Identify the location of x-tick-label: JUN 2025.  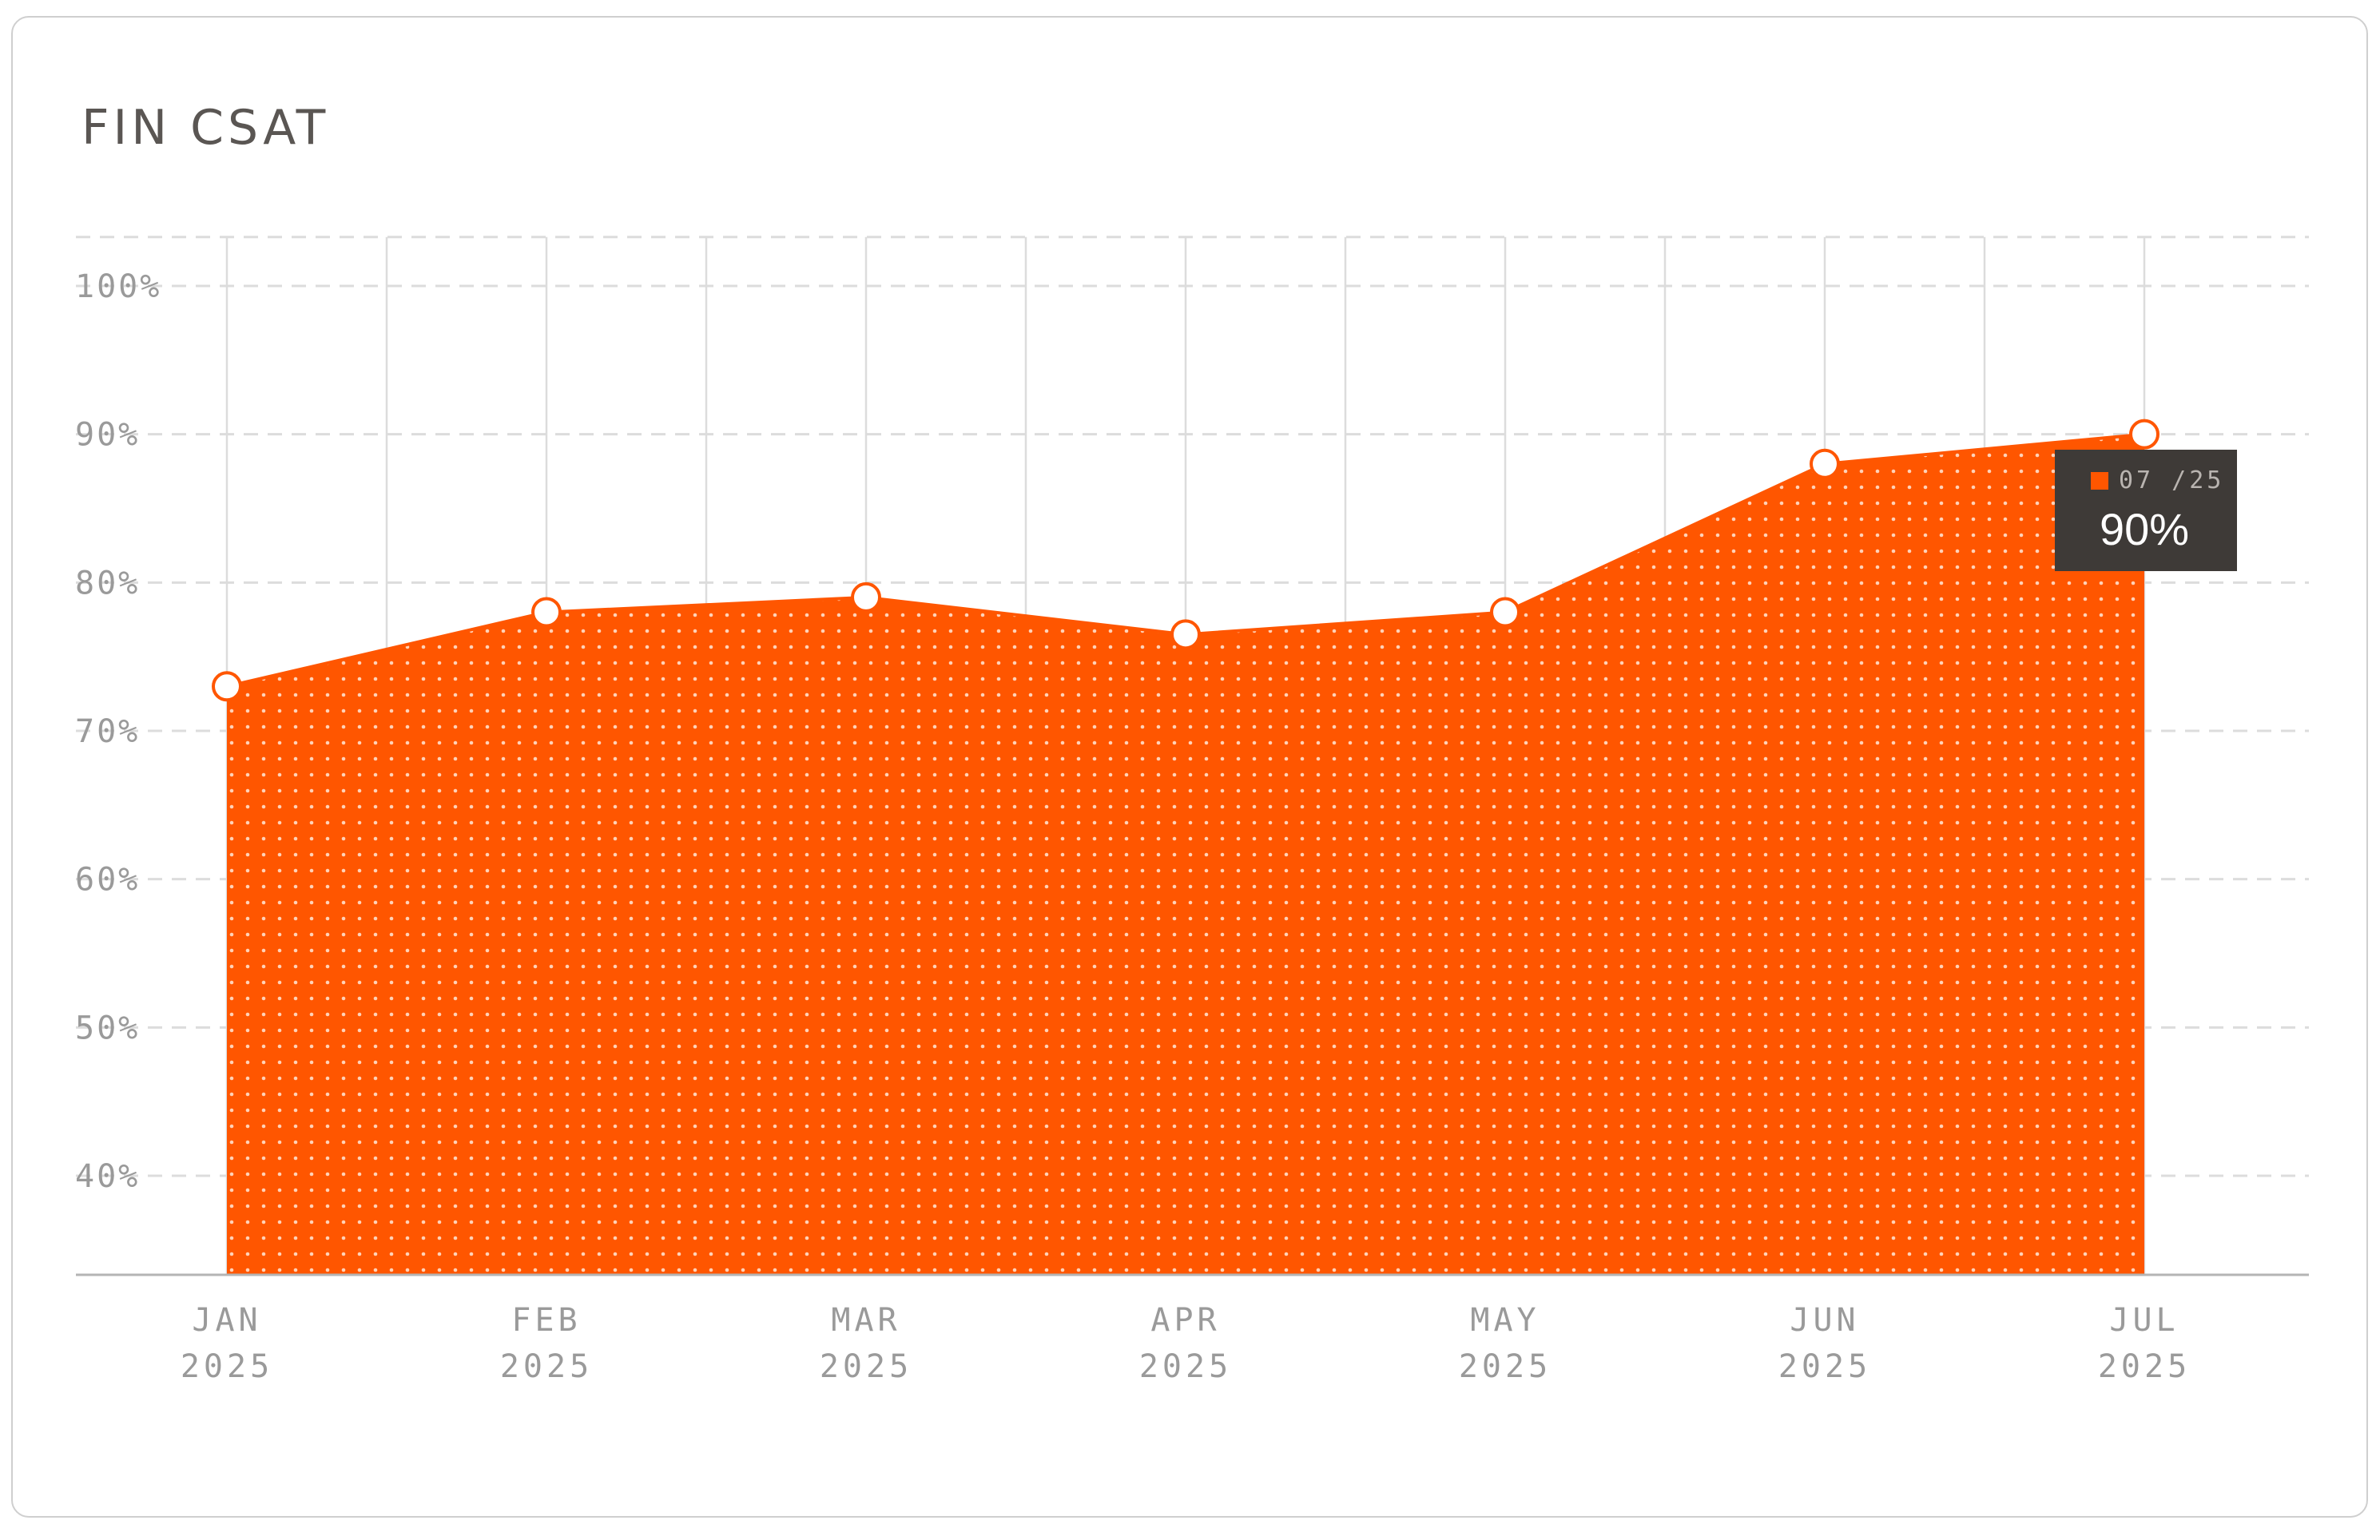
(1824, 1344).